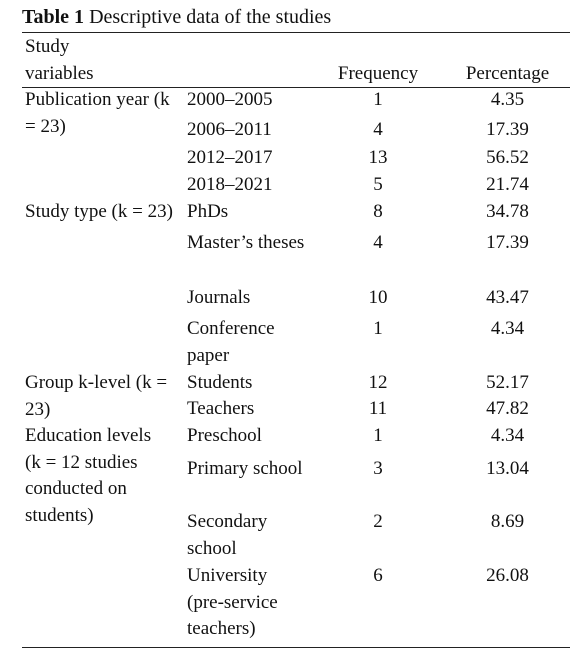  What do you see at coordinates (378, 521) in the screenshot?
I see `frequency-cell: 2` at bounding box center [378, 521].